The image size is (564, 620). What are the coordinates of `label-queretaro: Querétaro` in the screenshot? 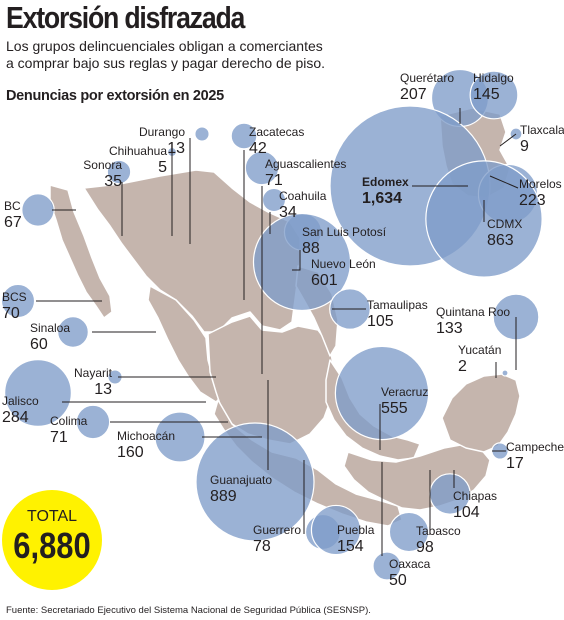 It's located at (427, 78).